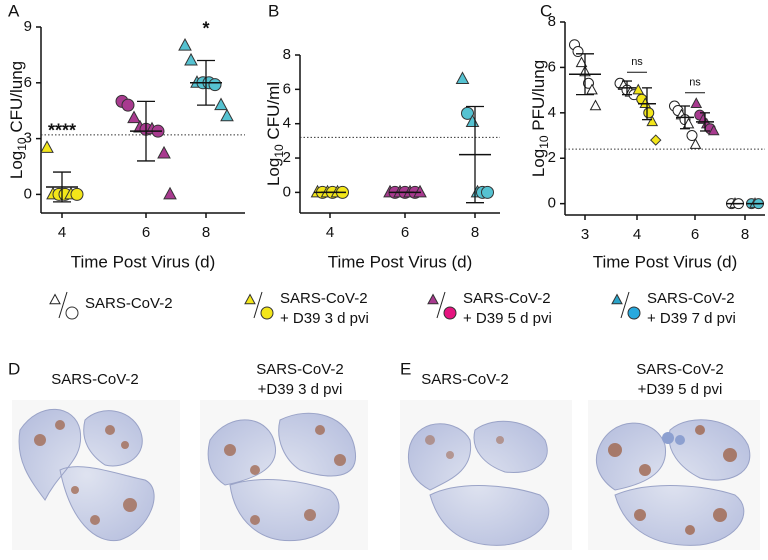 Image resolution: width=768 pixels, height=560 pixels. What do you see at coordinates (546, 10) in the screenshot?
I see `panel-letter: C` at bounding box center [546, 10].